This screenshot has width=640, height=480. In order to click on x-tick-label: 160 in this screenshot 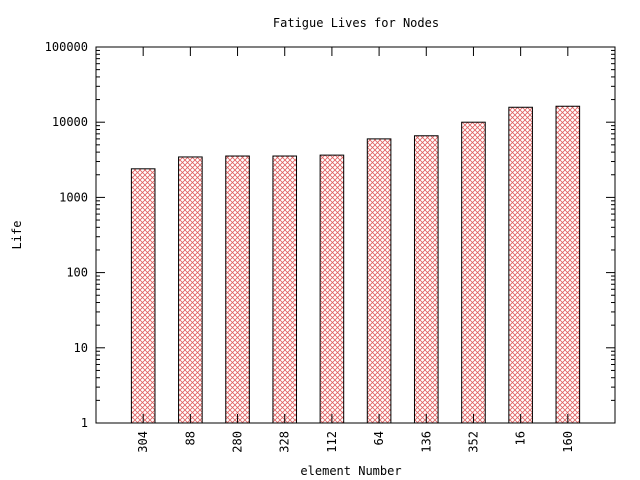, I will do `click(568, 442)`.